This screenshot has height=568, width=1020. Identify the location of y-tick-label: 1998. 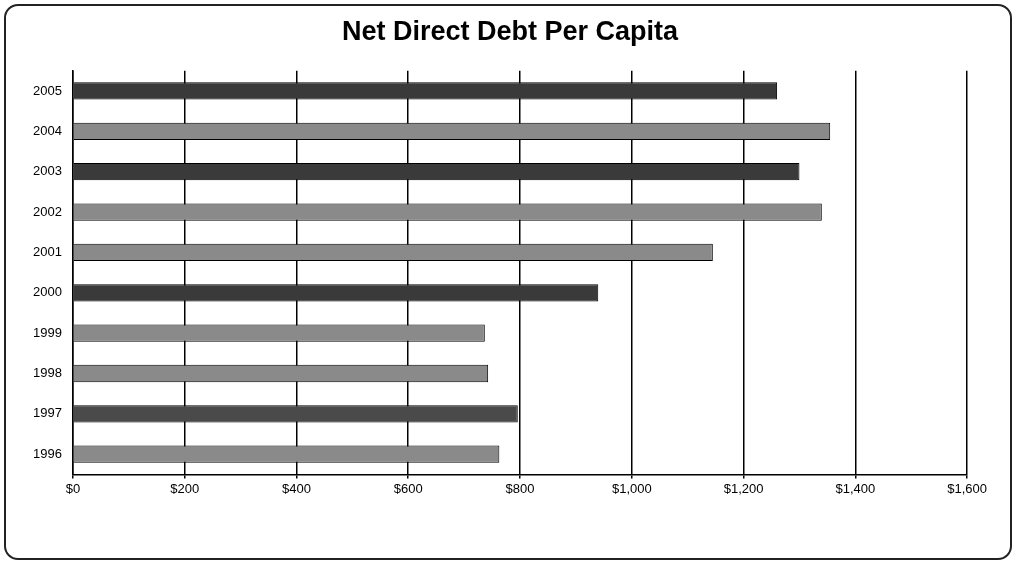
(47, 373).